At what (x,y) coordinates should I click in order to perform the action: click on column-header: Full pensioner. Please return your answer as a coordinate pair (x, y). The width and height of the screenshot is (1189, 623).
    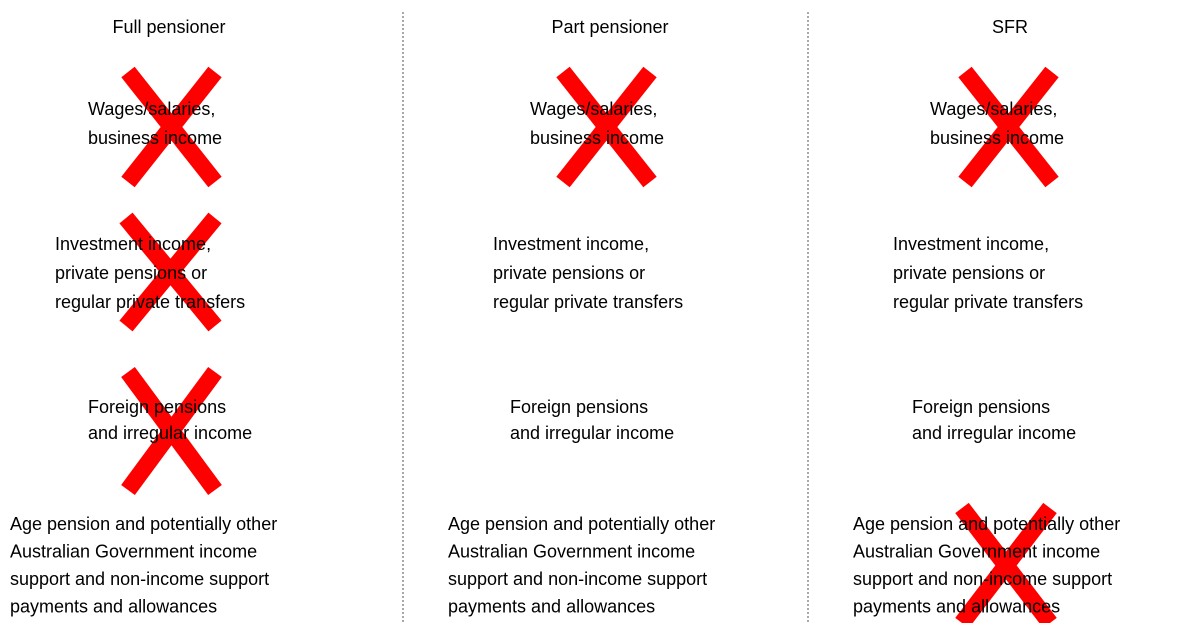
    Looking at the image, I should click on (168, 27).